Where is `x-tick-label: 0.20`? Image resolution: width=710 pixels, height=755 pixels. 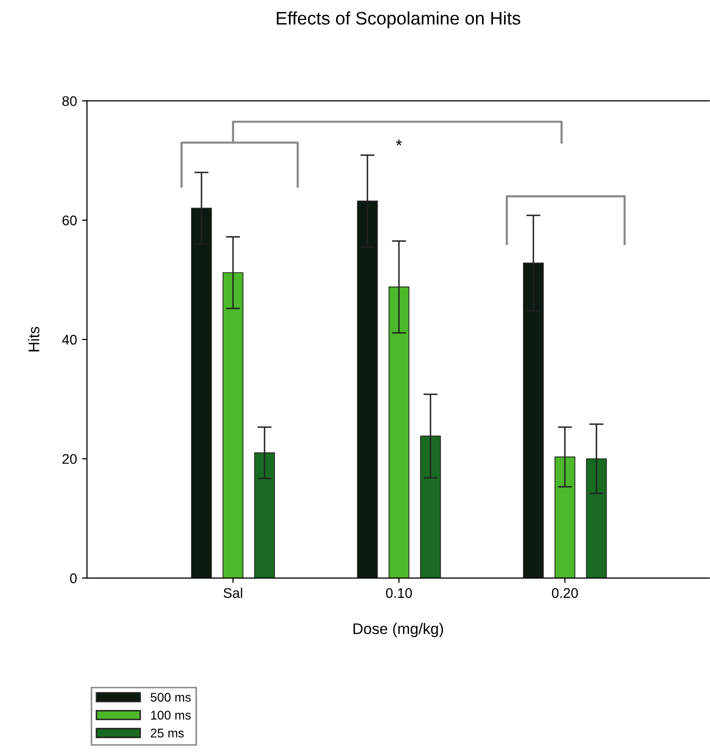
x-tick-label: 0.20 is located at coordinates (565, 593).